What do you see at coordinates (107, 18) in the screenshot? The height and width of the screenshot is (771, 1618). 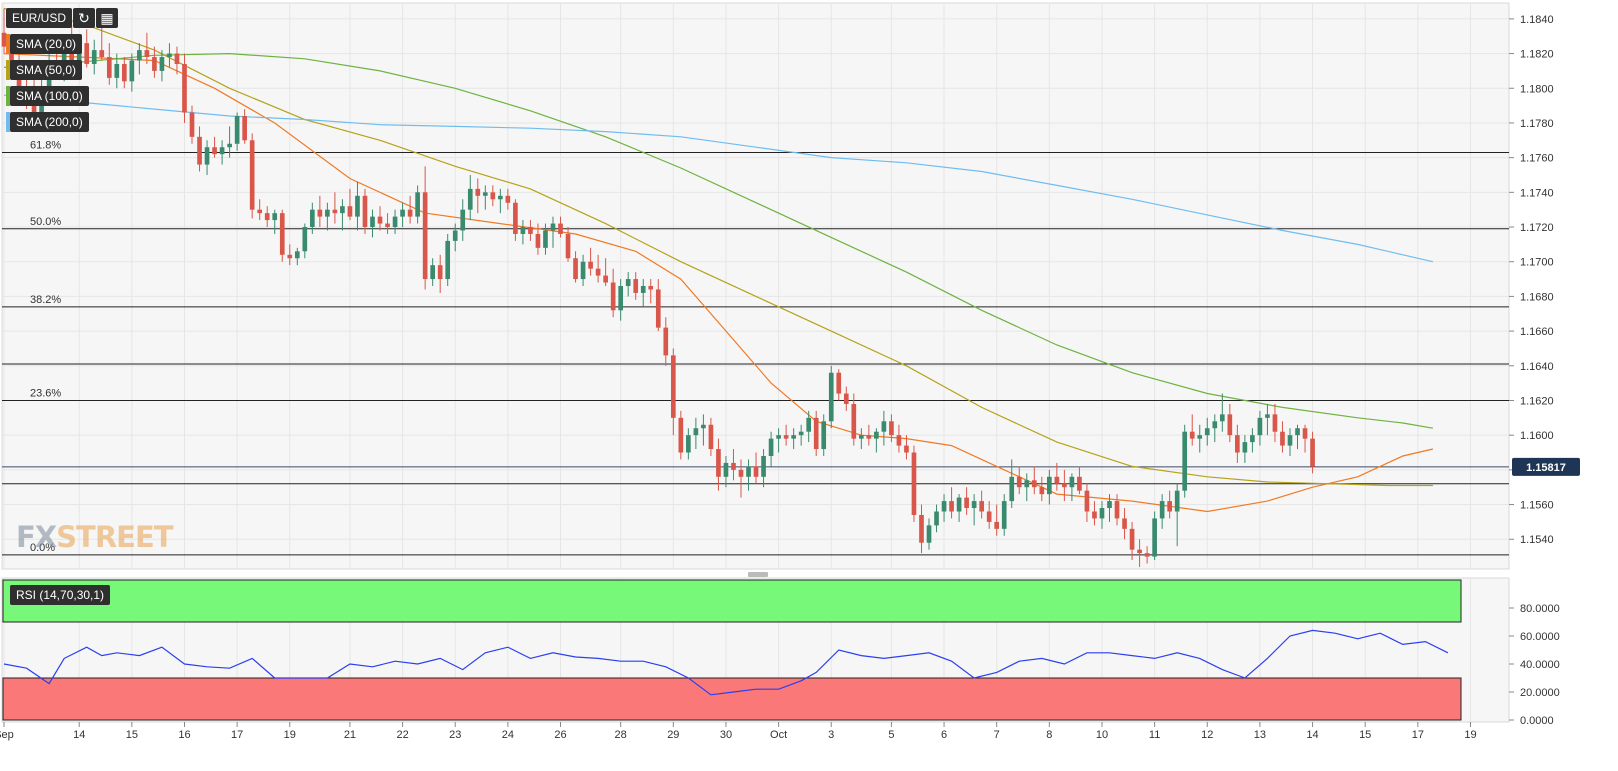 I see `calendar-icon: ▦` at bounding box center [107, 18].